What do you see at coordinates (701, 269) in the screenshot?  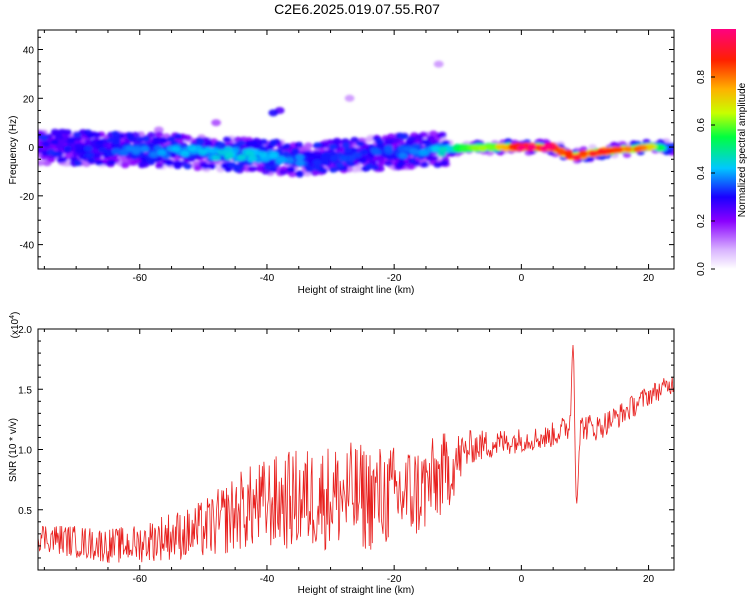 I see `colorbar-tick-label: 0.0` at bounding box center [701, 269].